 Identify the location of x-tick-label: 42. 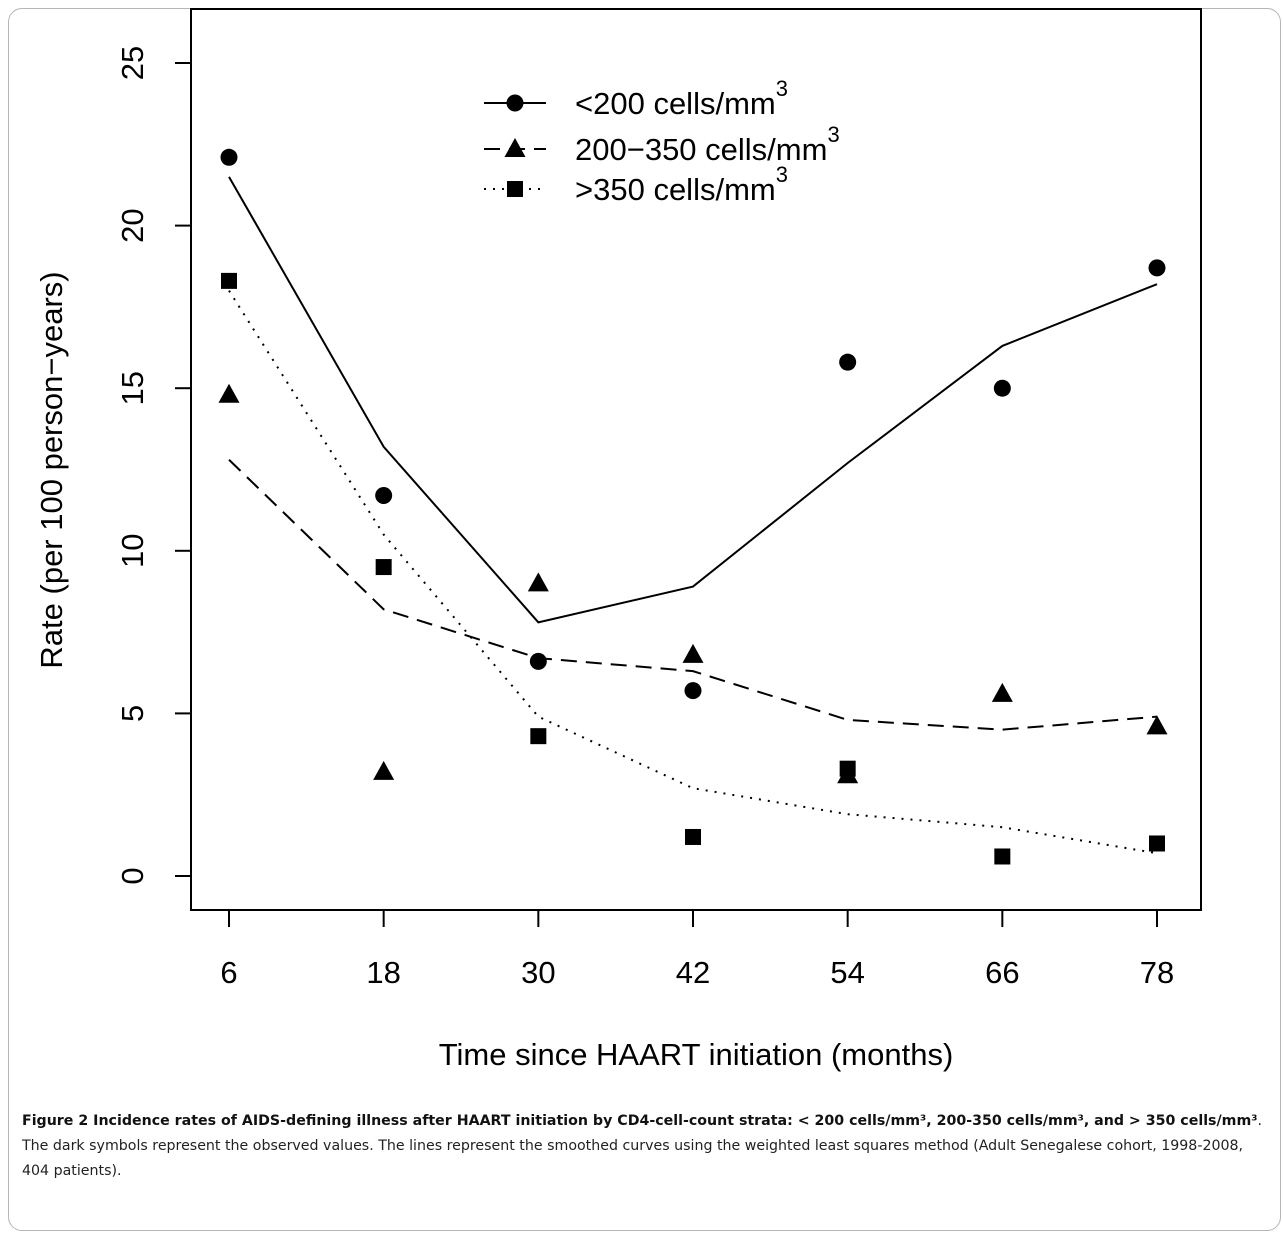
(693, 972).